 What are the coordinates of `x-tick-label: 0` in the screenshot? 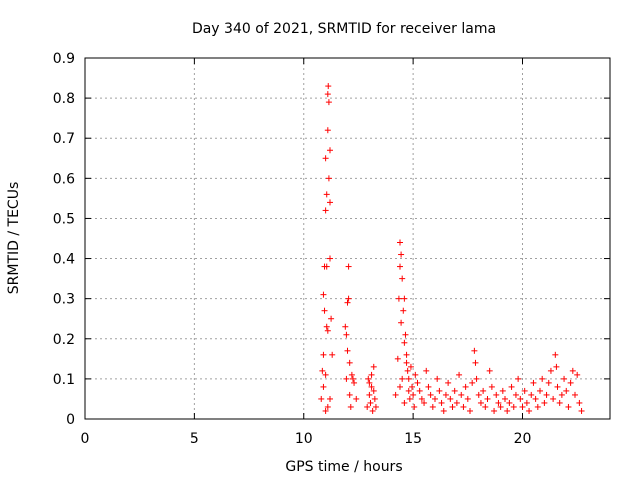 It's located at (85, 439).